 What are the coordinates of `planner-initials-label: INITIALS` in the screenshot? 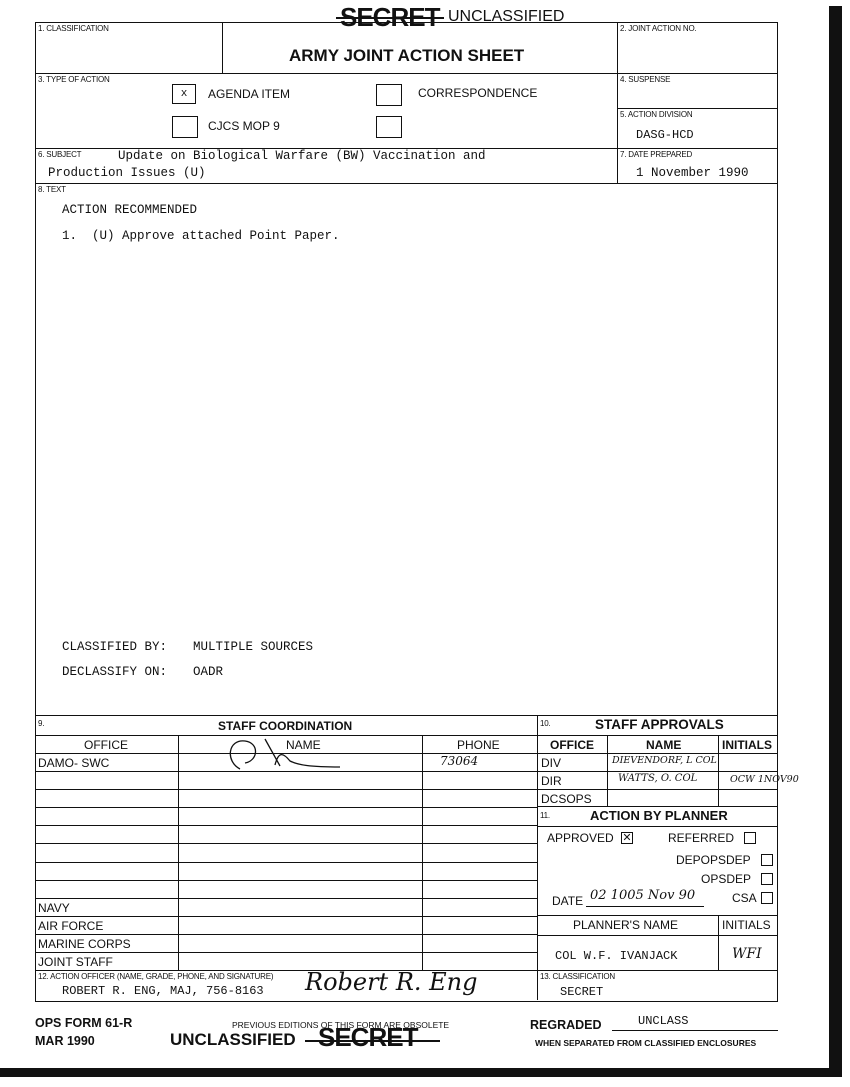 It's located at (746, 925).